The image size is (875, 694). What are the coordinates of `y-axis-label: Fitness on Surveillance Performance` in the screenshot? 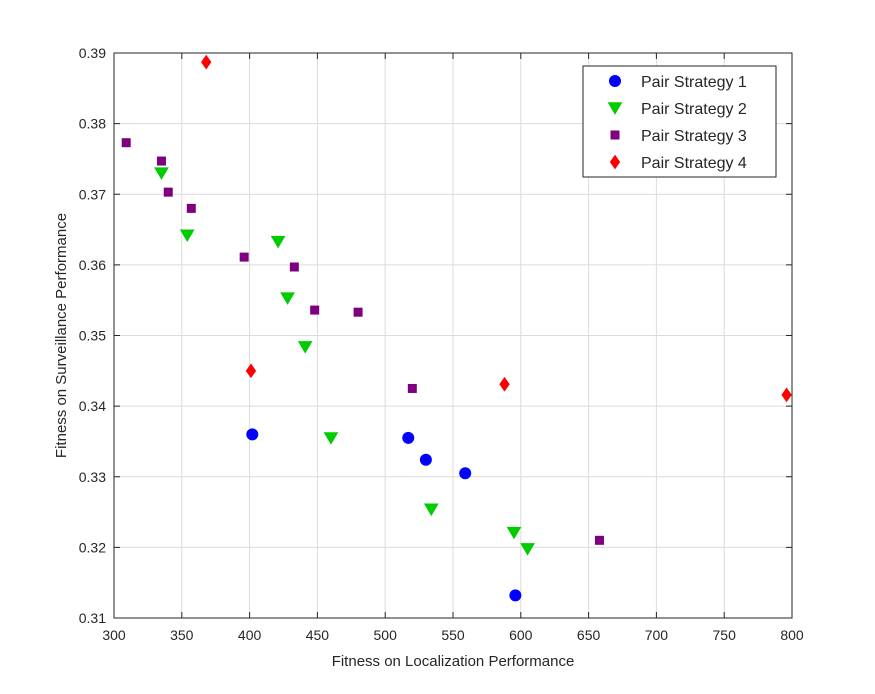 It's located at (61, 335).